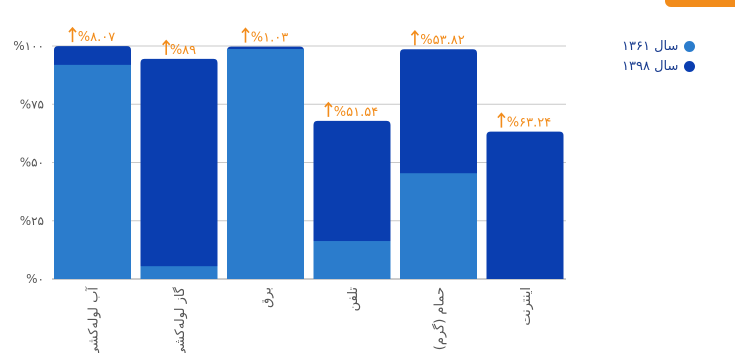 This screenshot has width=735, height=353. I want to click on legend: سال ۱۳۶۱ سال ۱۳۹۸, so click(659, 56).